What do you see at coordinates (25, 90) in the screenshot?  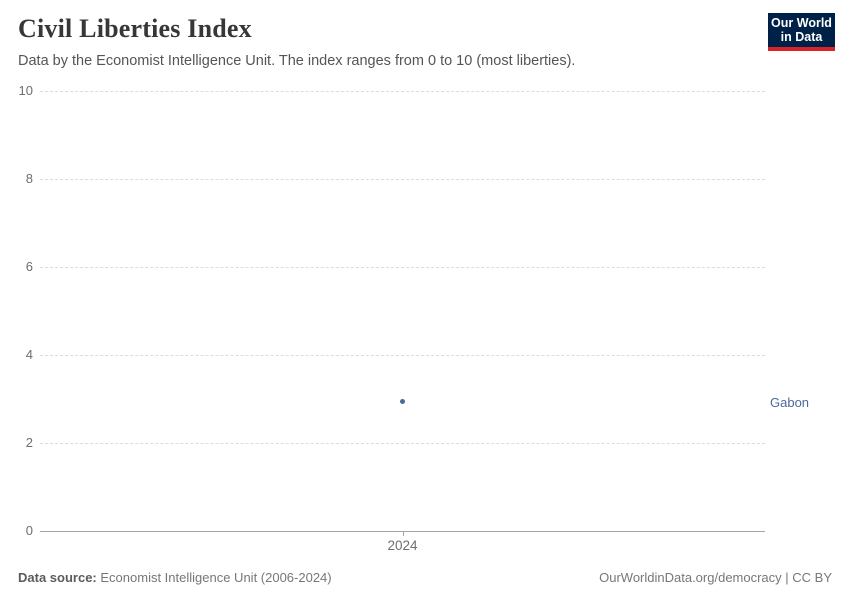 I see `y-axis-tick-label: 10` at bounding box center [25, 90].